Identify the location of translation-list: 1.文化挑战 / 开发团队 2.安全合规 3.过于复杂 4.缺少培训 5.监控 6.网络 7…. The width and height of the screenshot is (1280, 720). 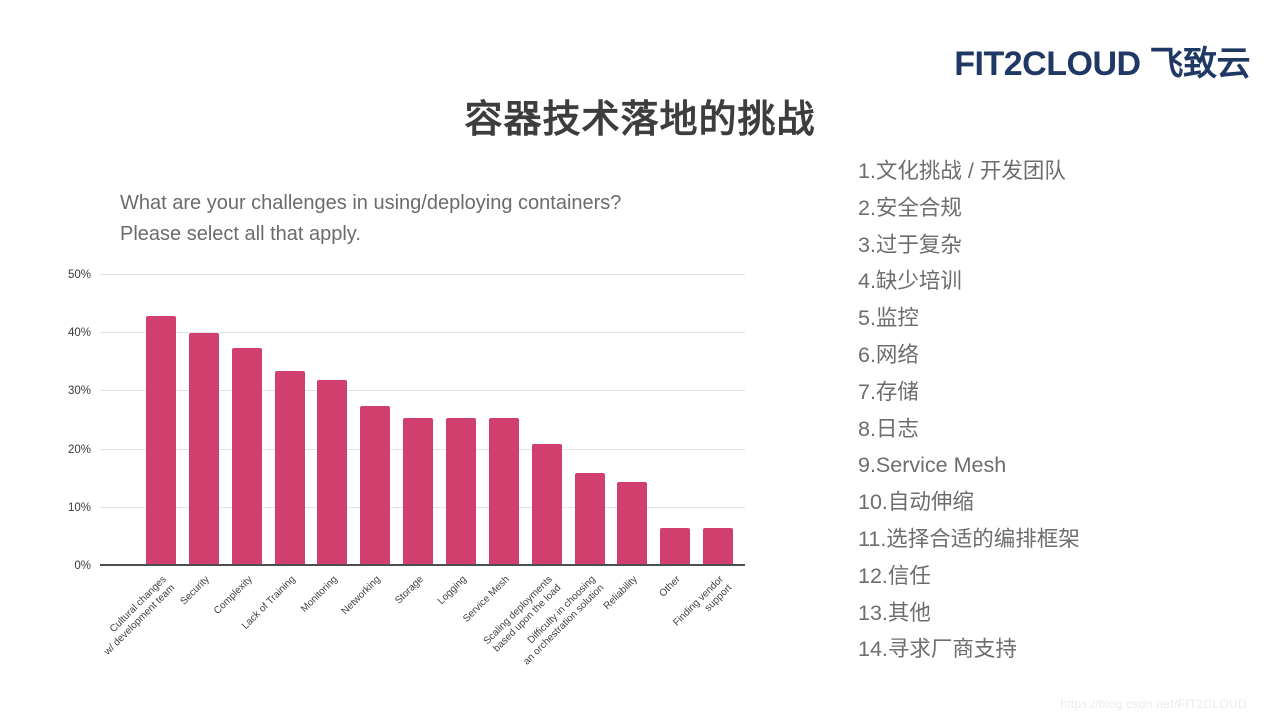
(969, 410).